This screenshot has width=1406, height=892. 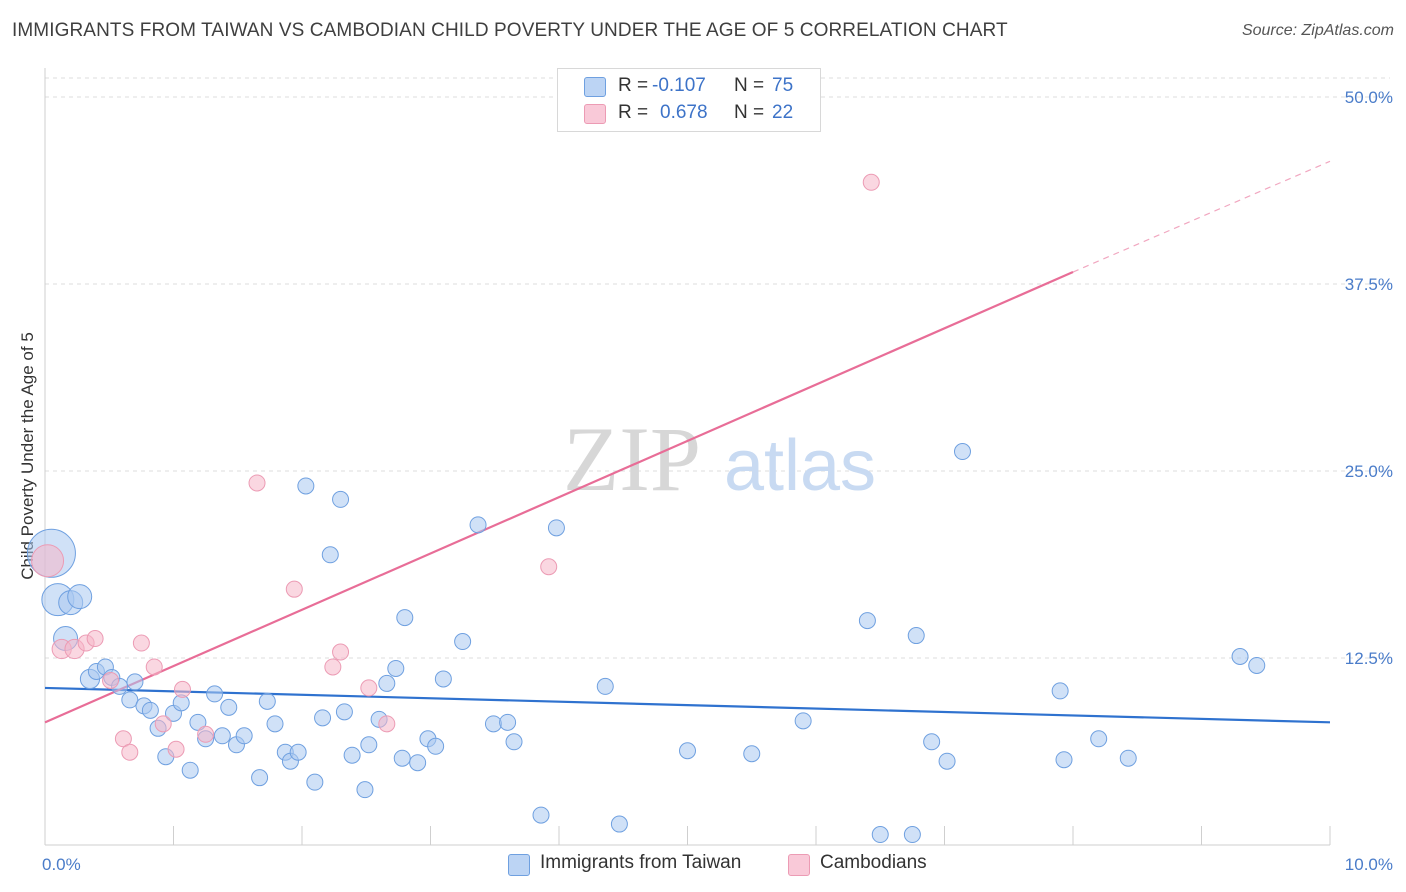 What do you see at coordinates (783, 112) in the screenshot?
I see `legend-n-value: 22` at bounding box center [783, 112].